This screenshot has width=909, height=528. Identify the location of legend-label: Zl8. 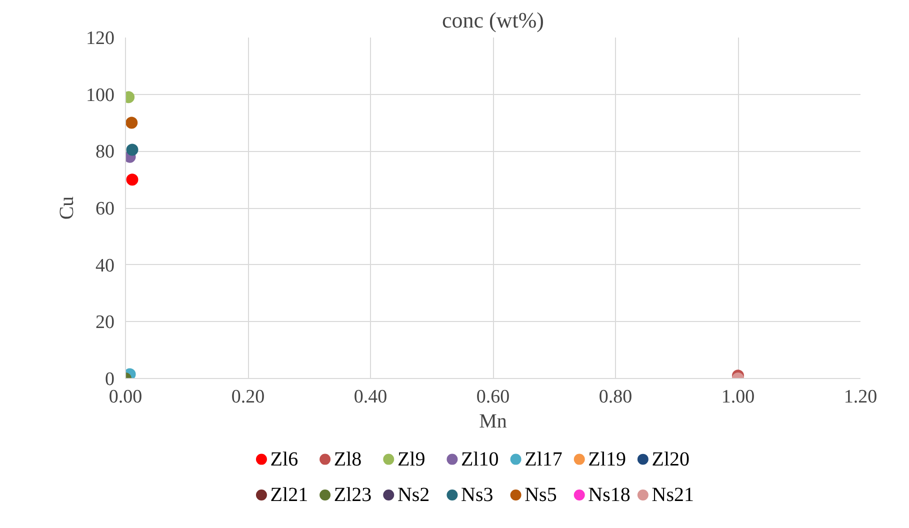
(348, 459).